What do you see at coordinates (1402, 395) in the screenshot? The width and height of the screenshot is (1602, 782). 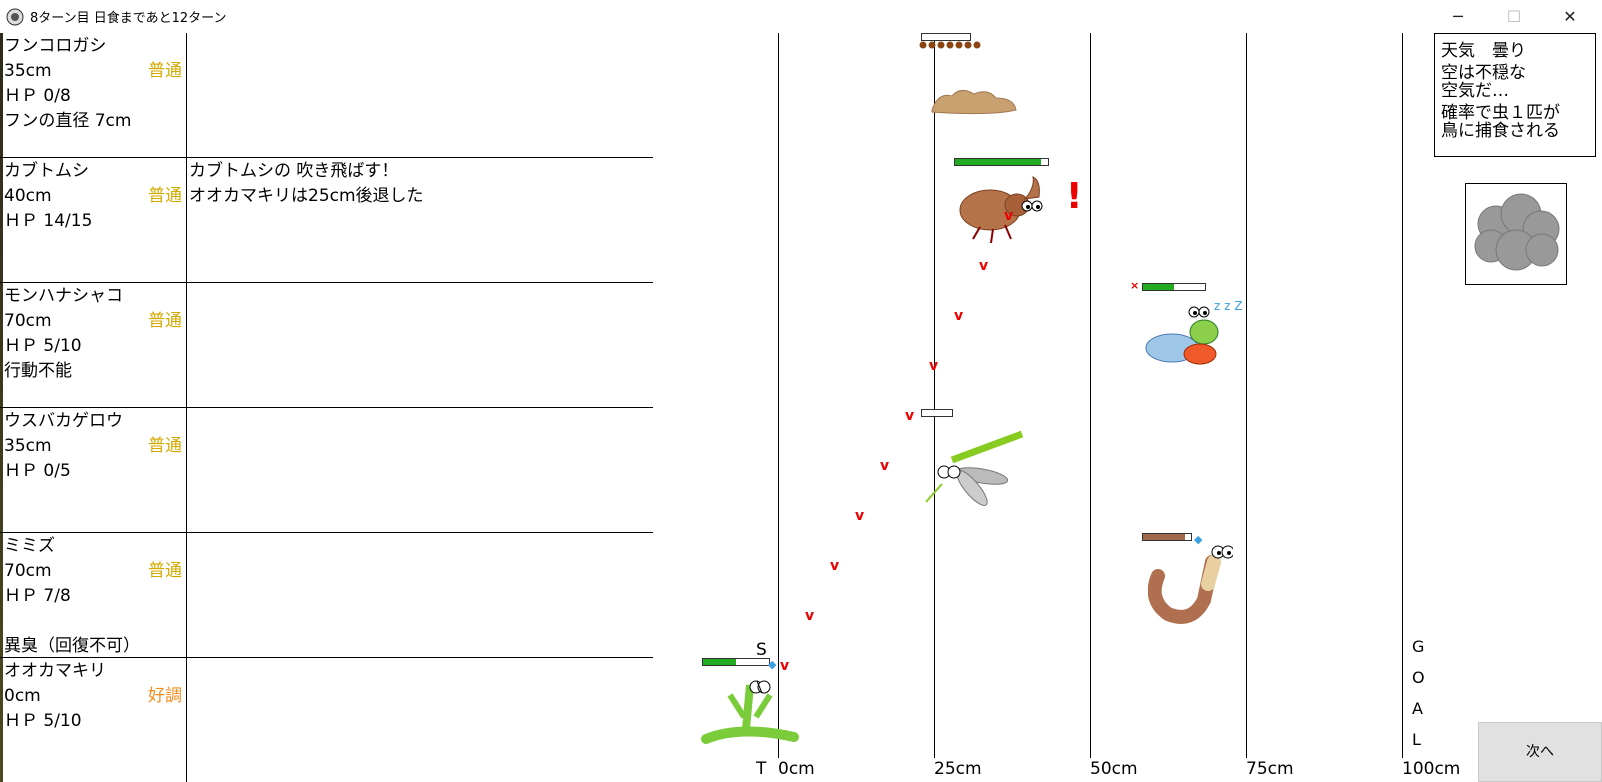 I see `lane-100cm` at bounding box center [1402, 395].